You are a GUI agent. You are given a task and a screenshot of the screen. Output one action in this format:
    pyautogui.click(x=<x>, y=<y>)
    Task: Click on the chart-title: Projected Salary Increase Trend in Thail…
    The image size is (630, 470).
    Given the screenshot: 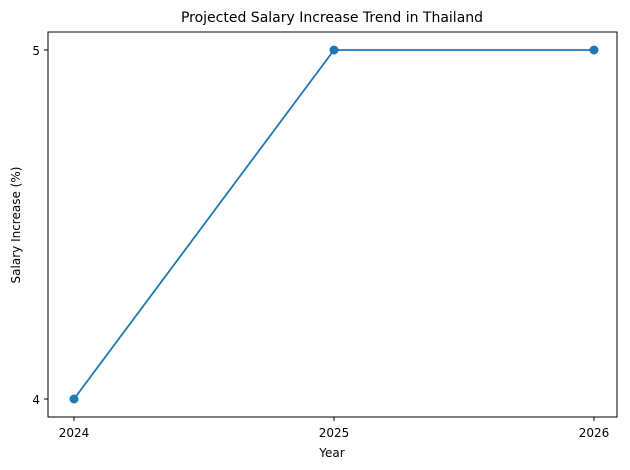 What is the action you would take?
    pyautogui.click(x=332, y=18)
    